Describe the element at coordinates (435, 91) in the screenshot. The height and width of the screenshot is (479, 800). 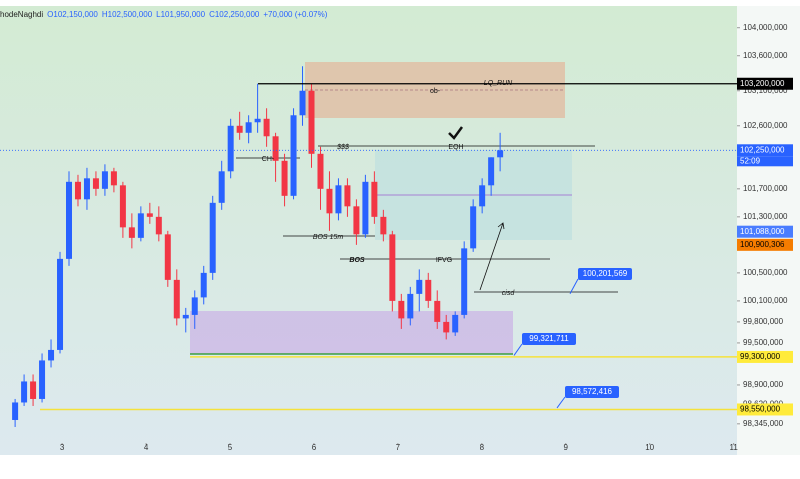
I see `ob-label: ob-` at that location.